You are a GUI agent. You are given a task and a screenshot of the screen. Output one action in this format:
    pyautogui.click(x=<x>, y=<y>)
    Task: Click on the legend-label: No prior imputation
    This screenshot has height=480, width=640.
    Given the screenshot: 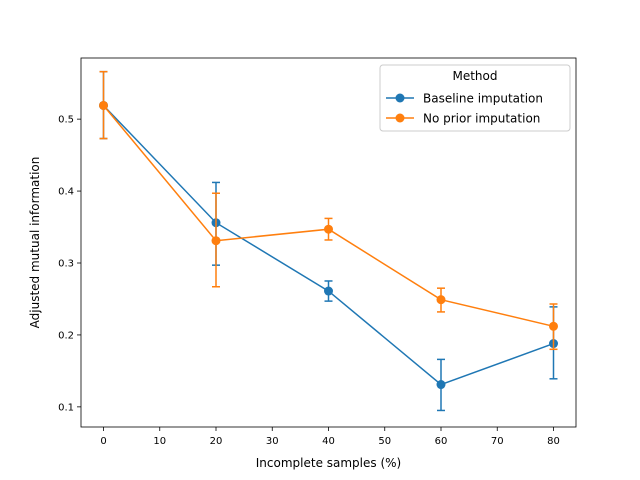 What is the action you would take?
    pyautogui.click(x=481, y=119)
    